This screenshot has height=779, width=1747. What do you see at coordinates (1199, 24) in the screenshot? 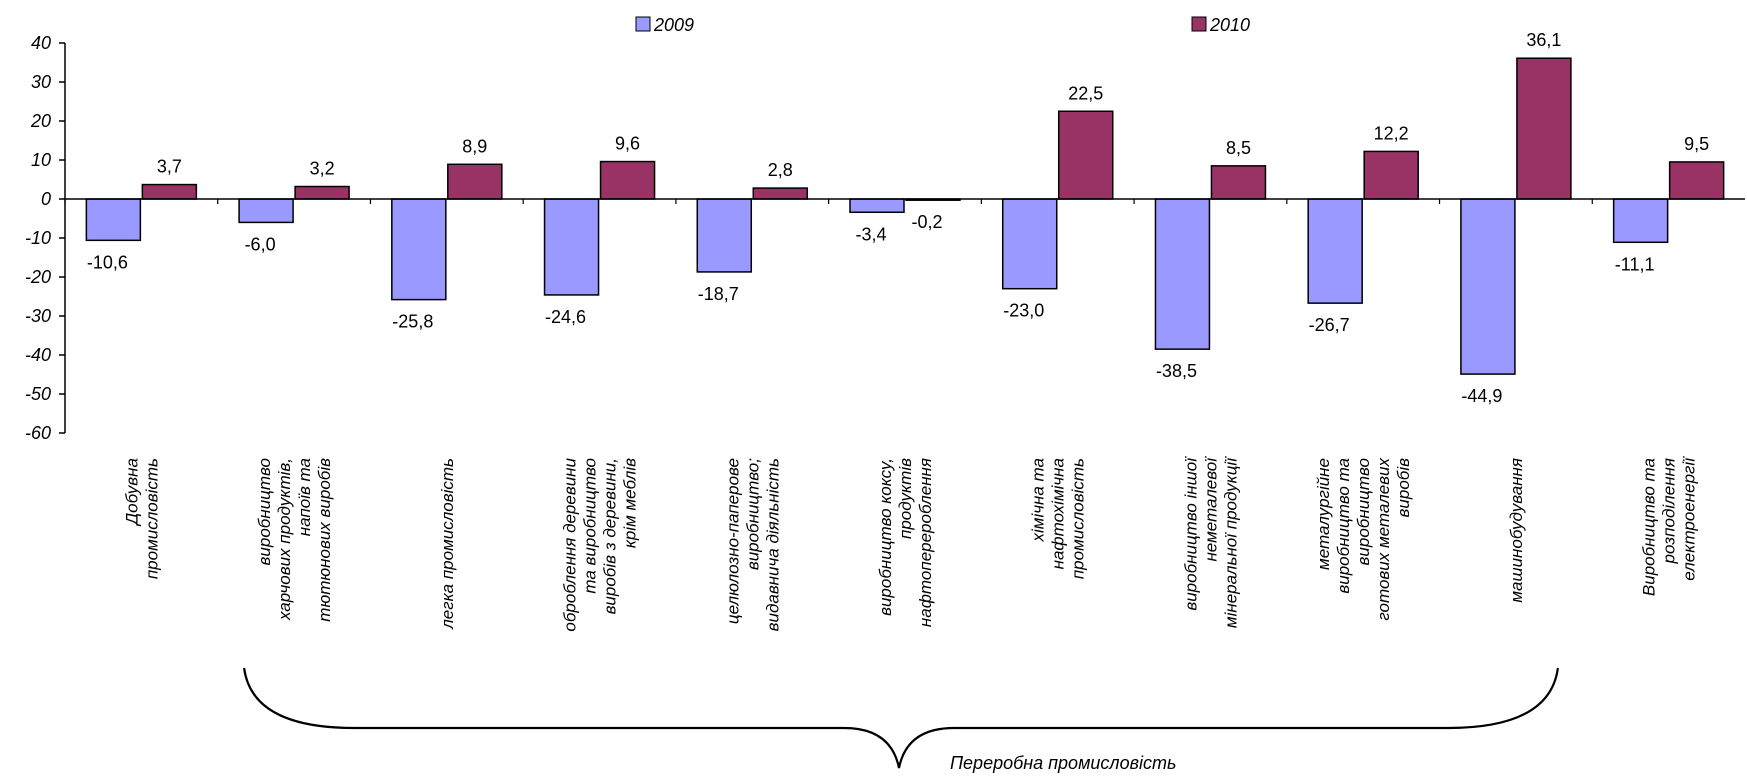
I see `legend-swatch-2010` at bounding box center [1199, 24].